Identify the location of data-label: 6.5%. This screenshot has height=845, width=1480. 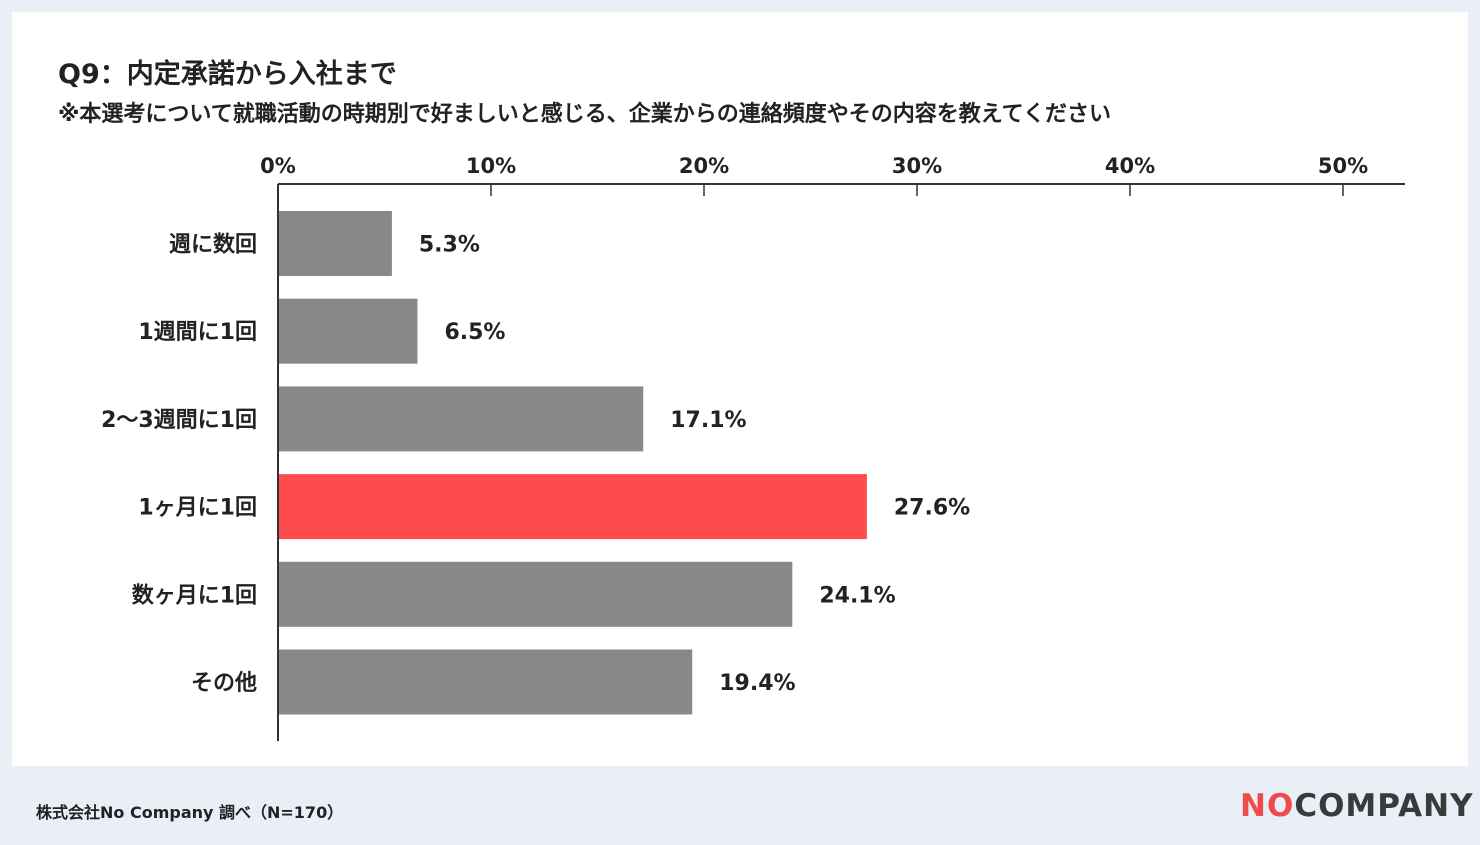
(474, 332).